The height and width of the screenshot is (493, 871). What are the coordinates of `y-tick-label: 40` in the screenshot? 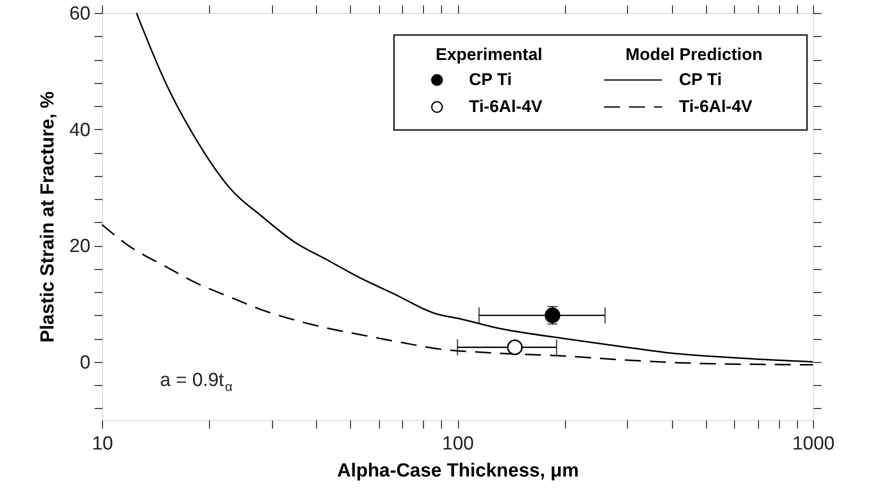 It's located at (79, 130).